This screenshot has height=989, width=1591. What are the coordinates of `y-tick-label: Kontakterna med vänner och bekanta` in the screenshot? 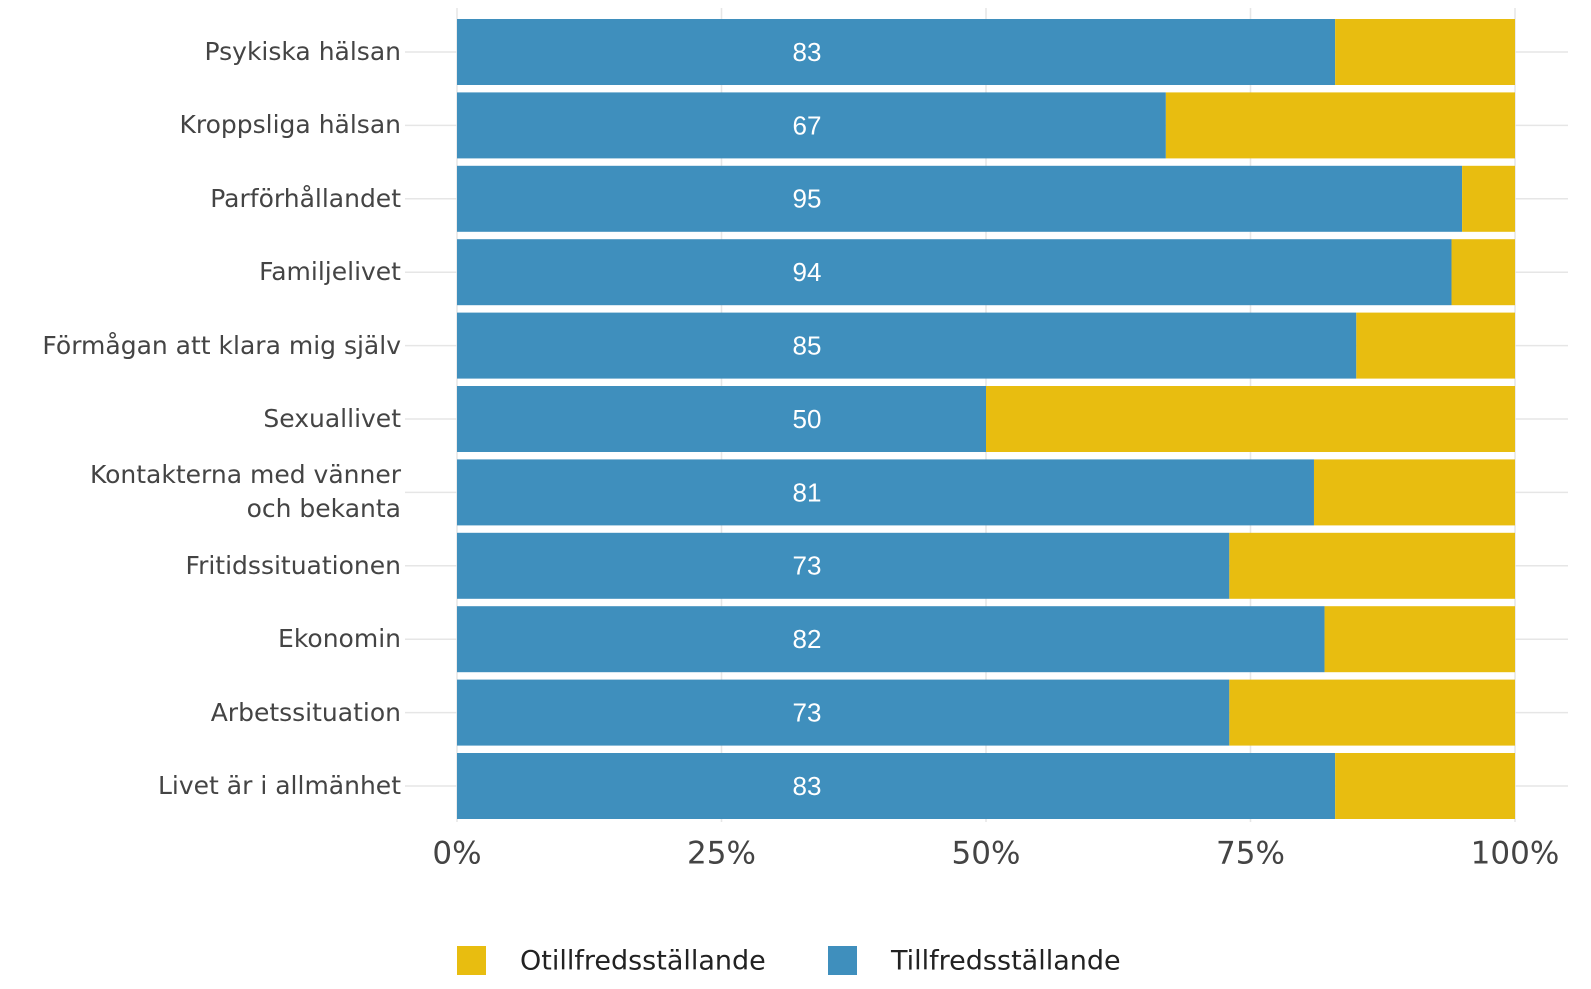 It's located at (245, 492).